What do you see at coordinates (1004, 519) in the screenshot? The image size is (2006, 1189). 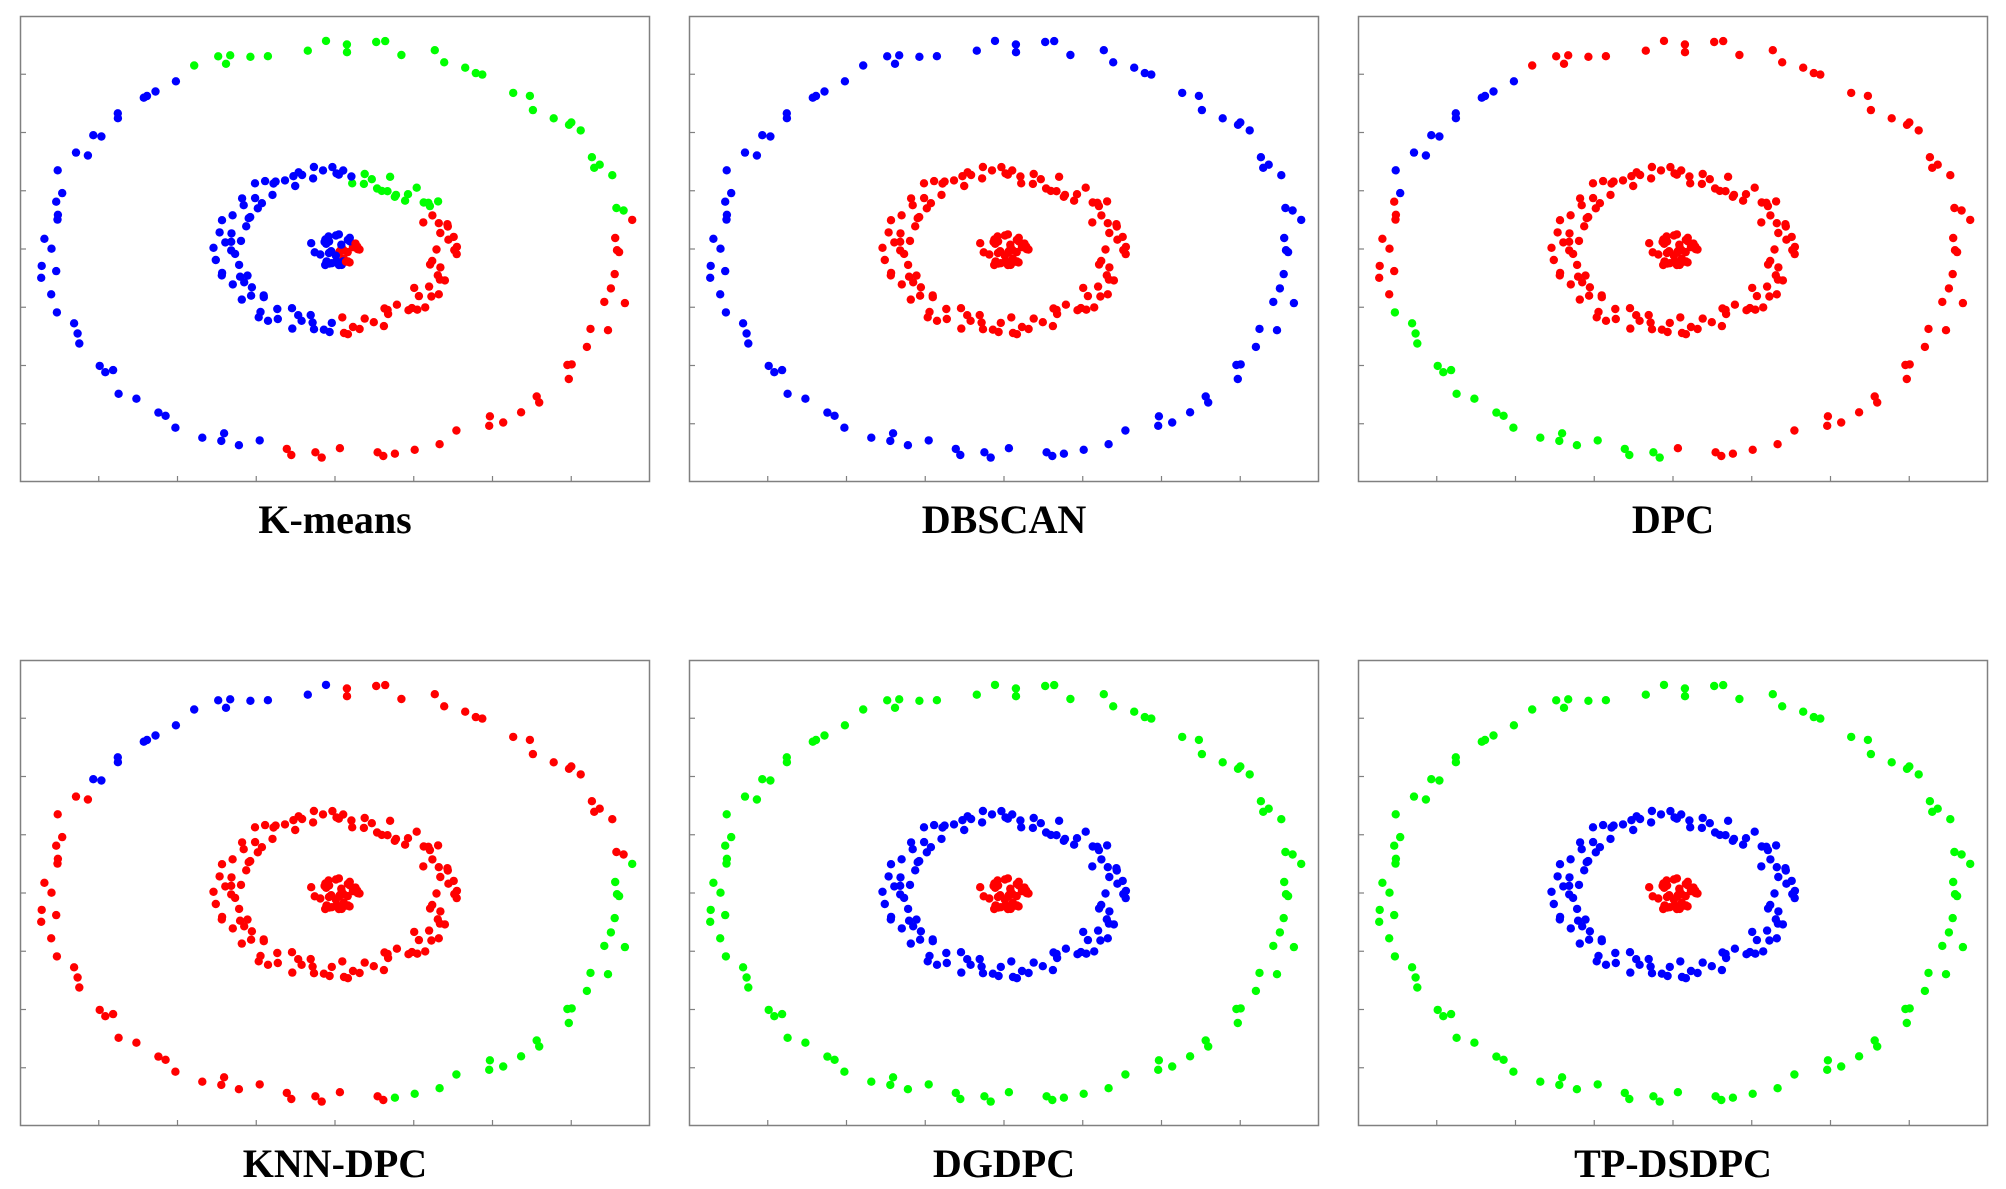 I see `dbscan-panel-title: DBSCAN` at bounding box center [1004, 519].